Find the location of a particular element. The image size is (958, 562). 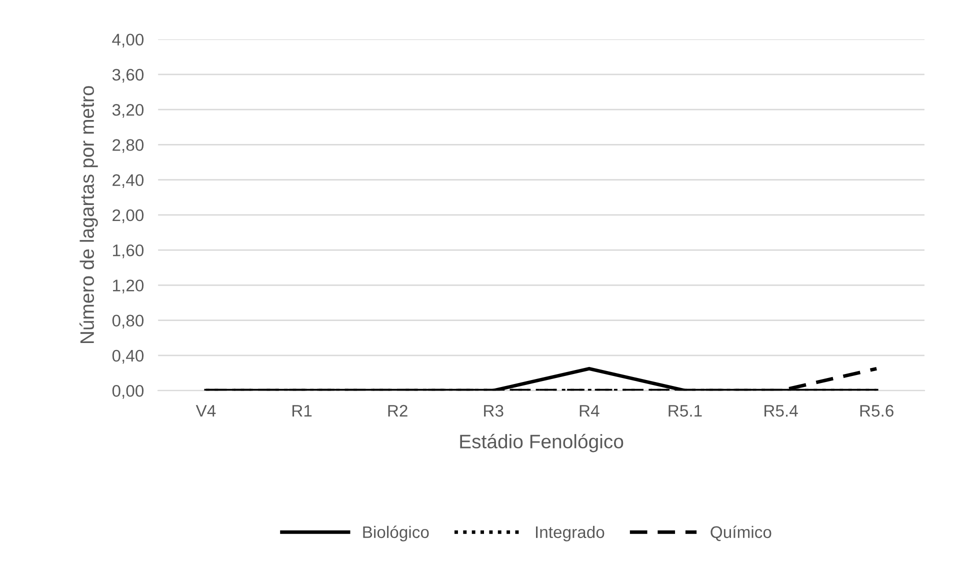

x-tick-label: R5.4 is located at coordinates (781, 411).